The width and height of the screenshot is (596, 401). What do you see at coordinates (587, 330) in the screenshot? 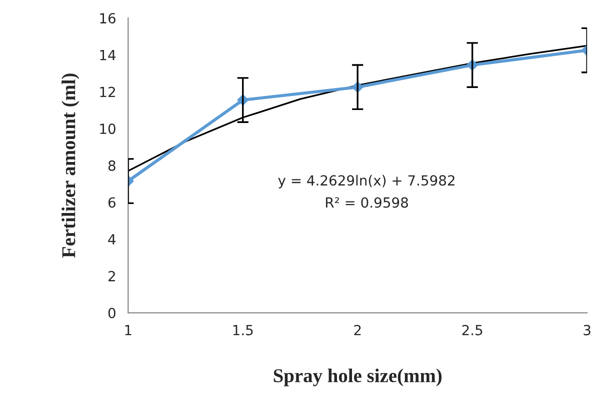
I see `x-tick-label: 3` at bounding box center [587, 330].